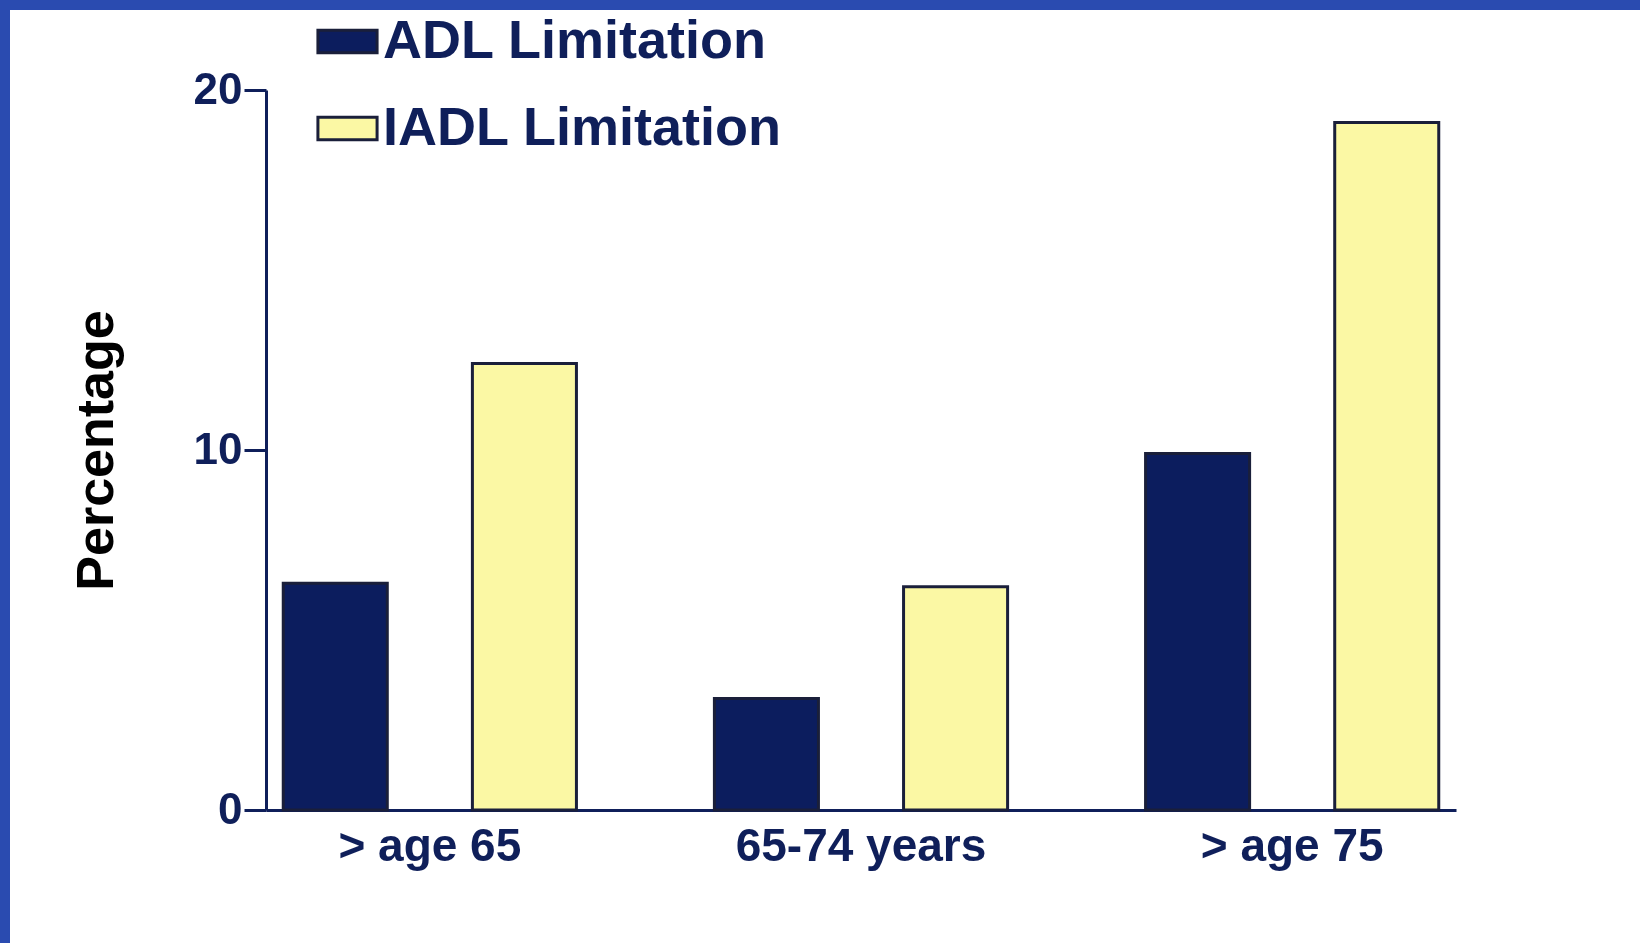  Describe the element at coordinates (230, 808) in the screenshot. I see `y-tick-label: 0` at that location.